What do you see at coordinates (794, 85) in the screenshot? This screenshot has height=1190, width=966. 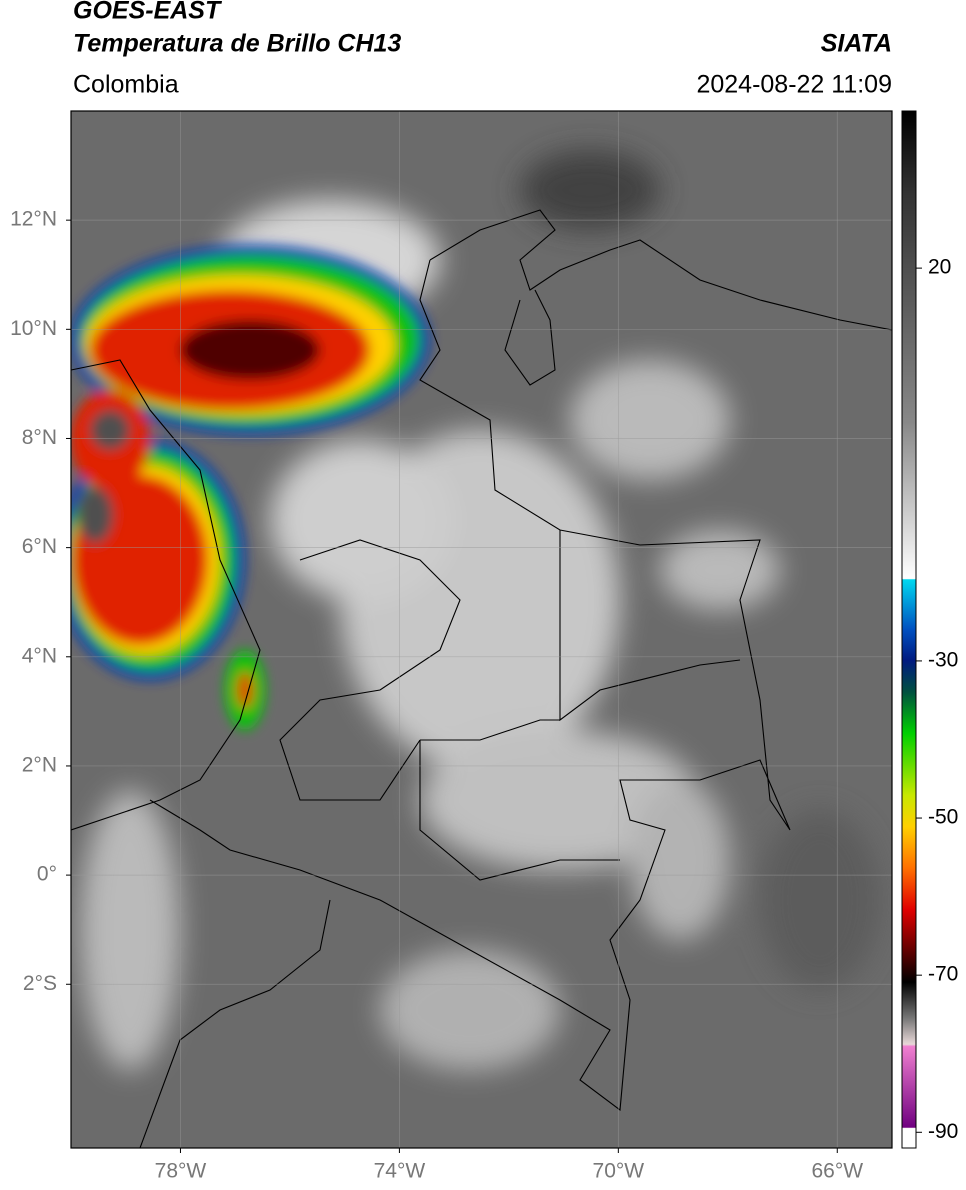 I see `timestamp: 2024-08-22 11:09` at bounding box center [794, 85].